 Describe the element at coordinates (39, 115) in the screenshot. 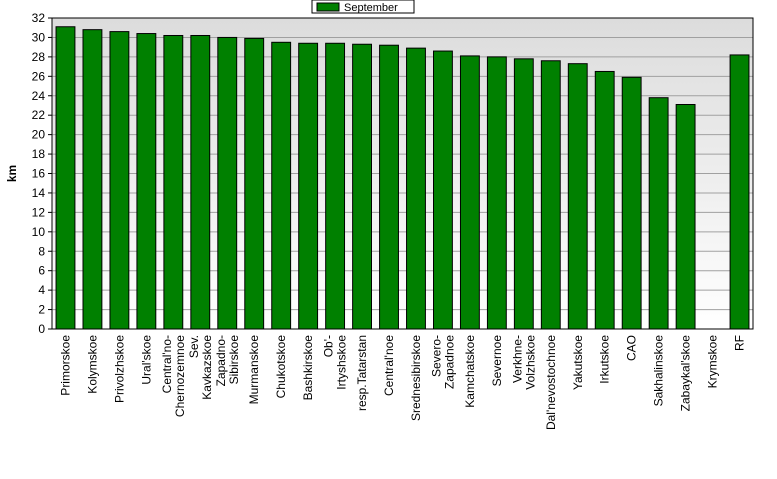

I see `y-tick-label: 22` at that location.